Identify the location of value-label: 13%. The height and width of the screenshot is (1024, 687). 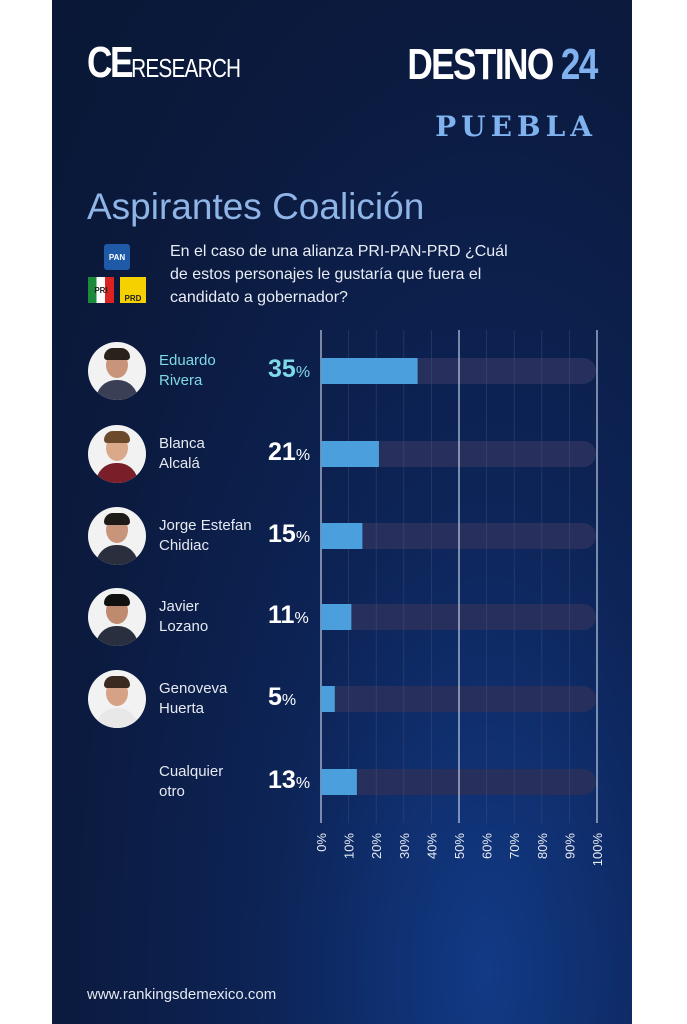
(289, 780).